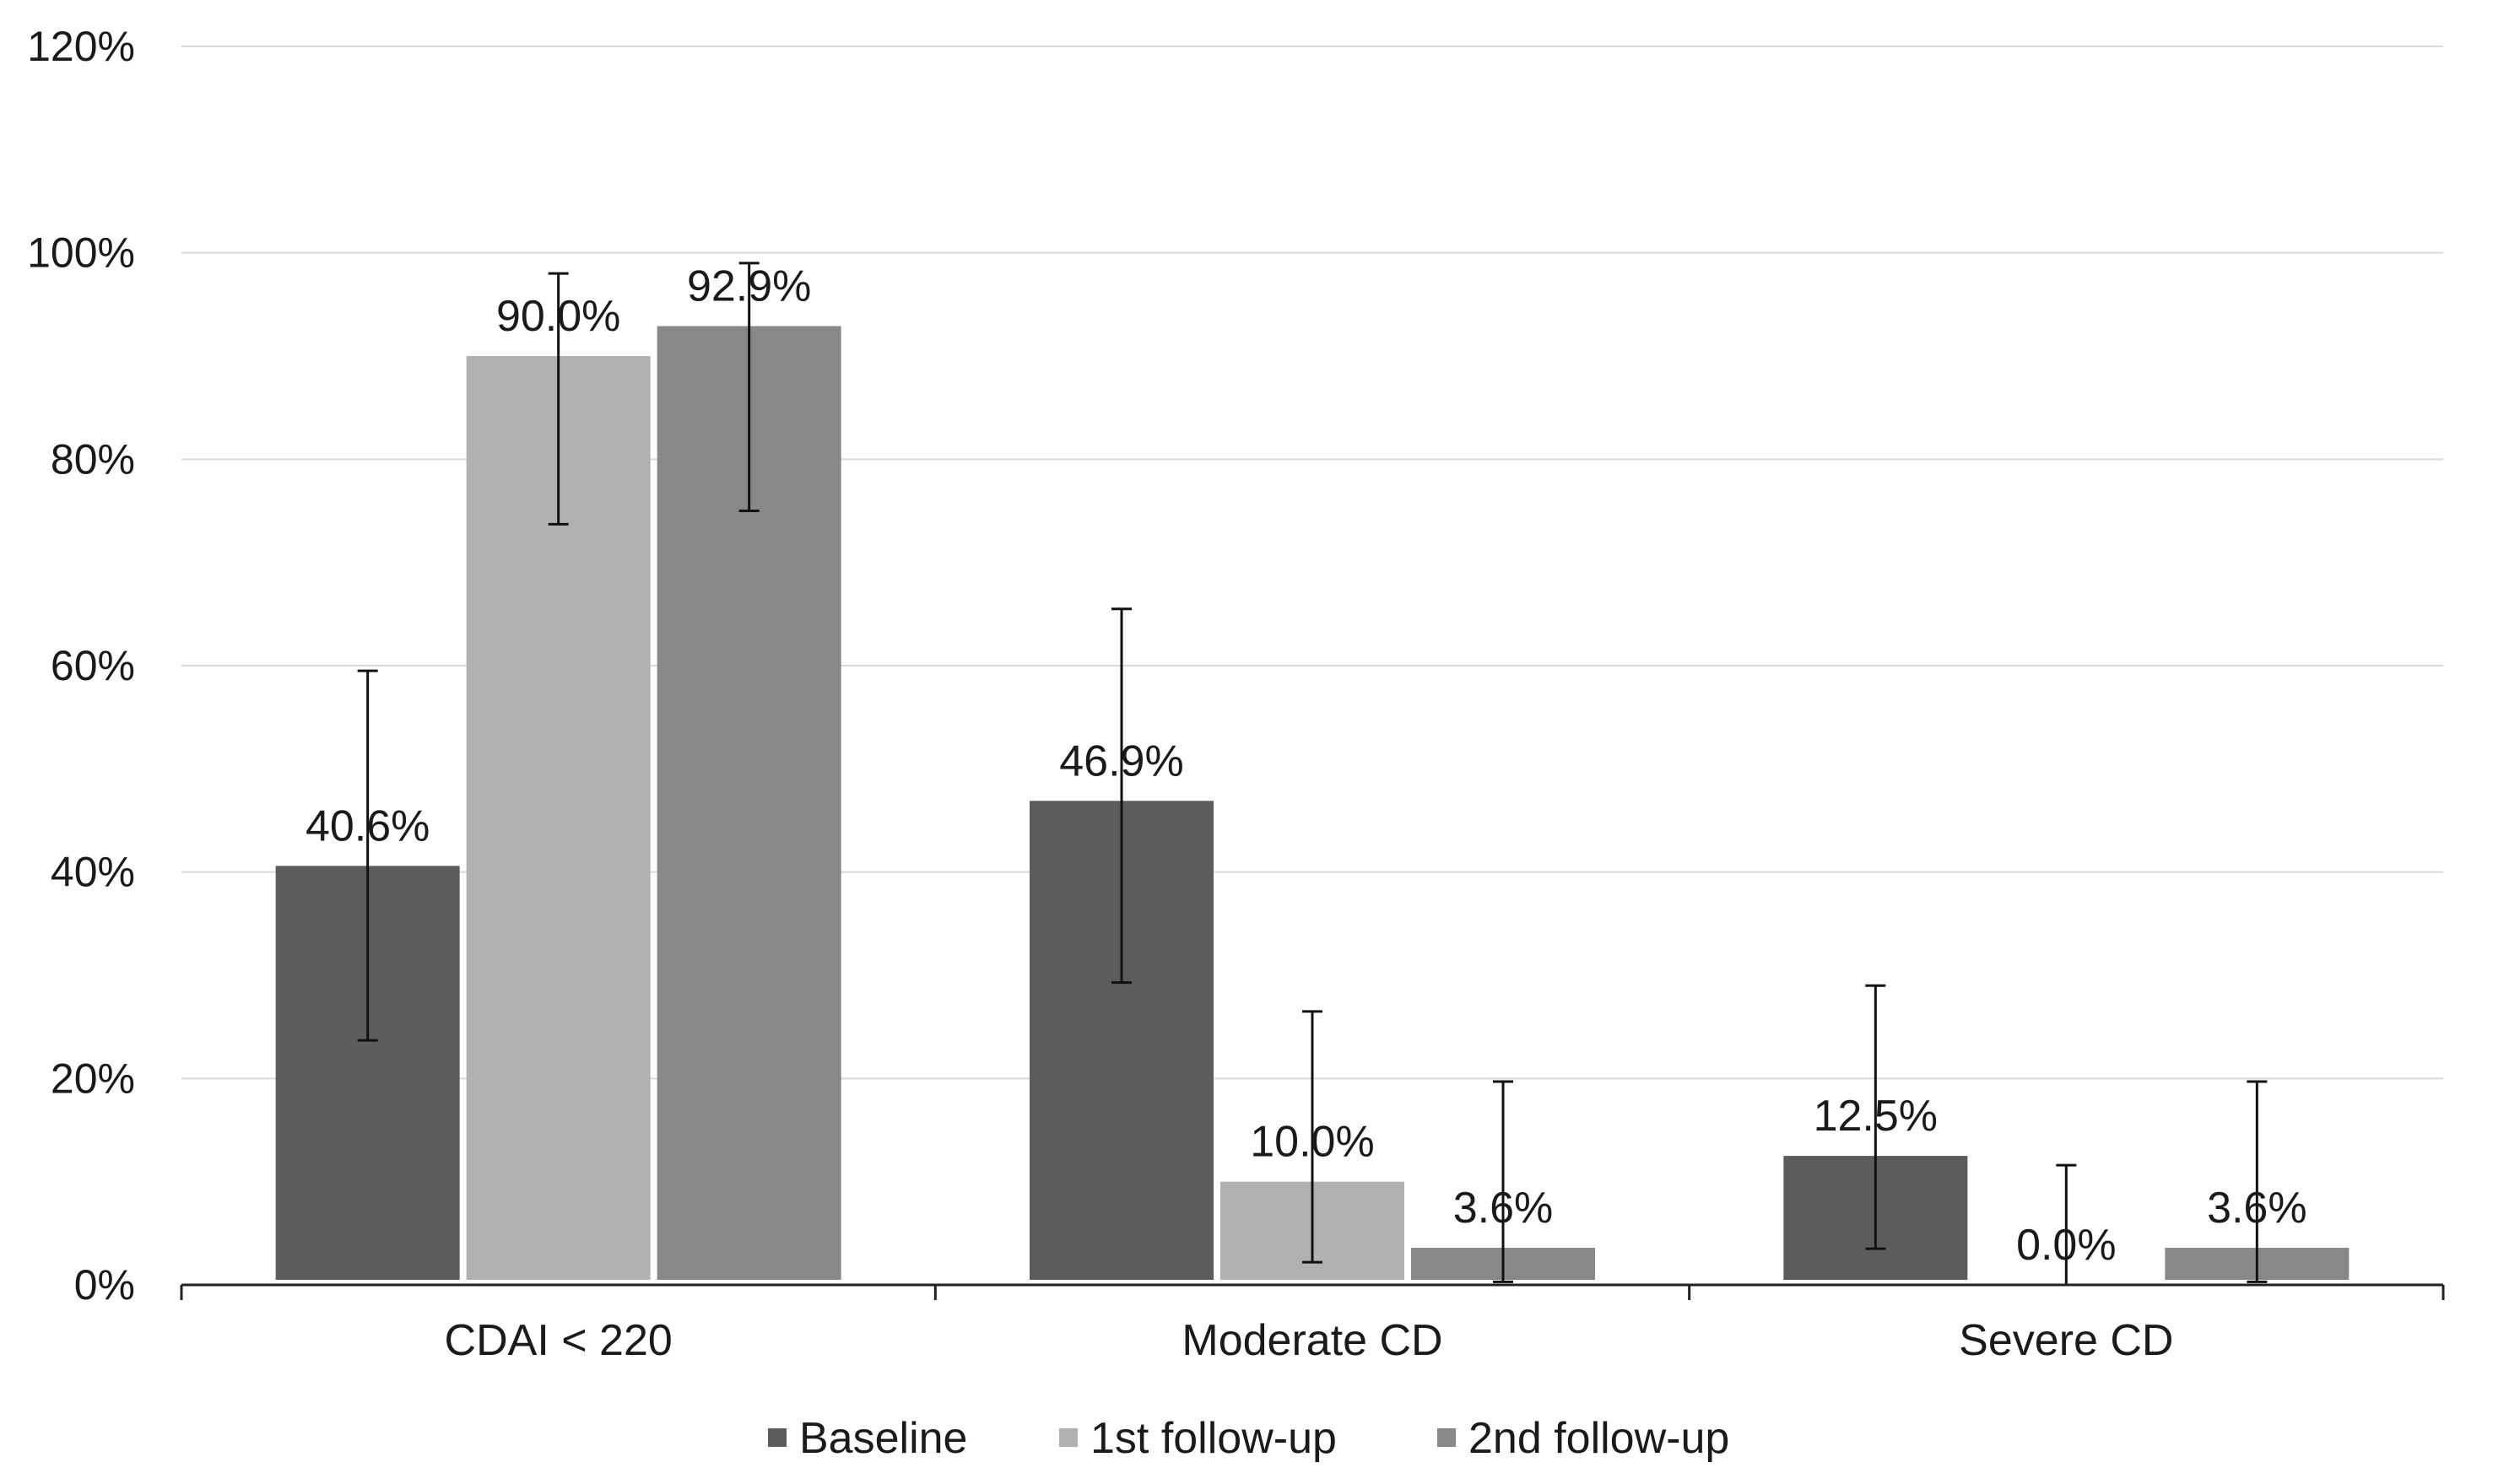 The height and width of the screenshot is (1484, 2493). What do you see at coordinates (93, 872) in the screenshot?
I see `y-tick-label: 40%` at bounding box center [93, 872].